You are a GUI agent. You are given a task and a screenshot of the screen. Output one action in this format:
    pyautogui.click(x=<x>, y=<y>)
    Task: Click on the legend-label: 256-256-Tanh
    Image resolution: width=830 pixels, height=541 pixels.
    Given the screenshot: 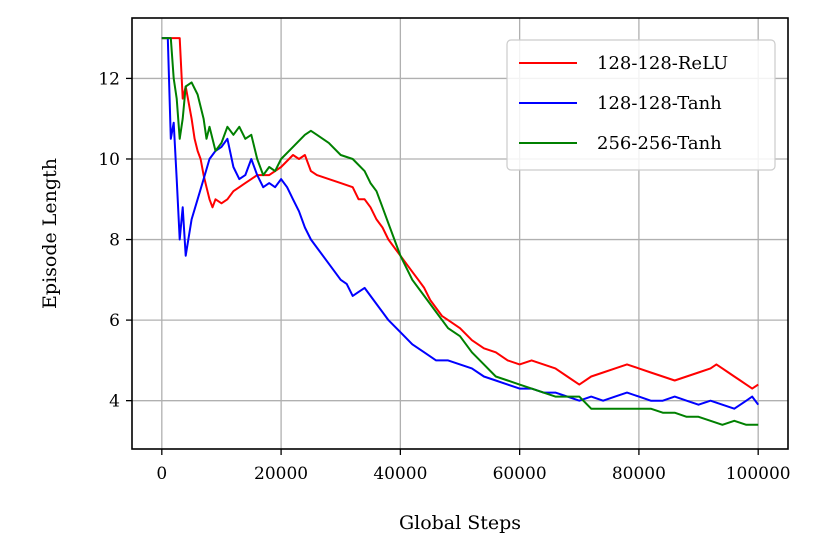 What is the action you would take?
    pyautogui.click(x=659, y=143)
    